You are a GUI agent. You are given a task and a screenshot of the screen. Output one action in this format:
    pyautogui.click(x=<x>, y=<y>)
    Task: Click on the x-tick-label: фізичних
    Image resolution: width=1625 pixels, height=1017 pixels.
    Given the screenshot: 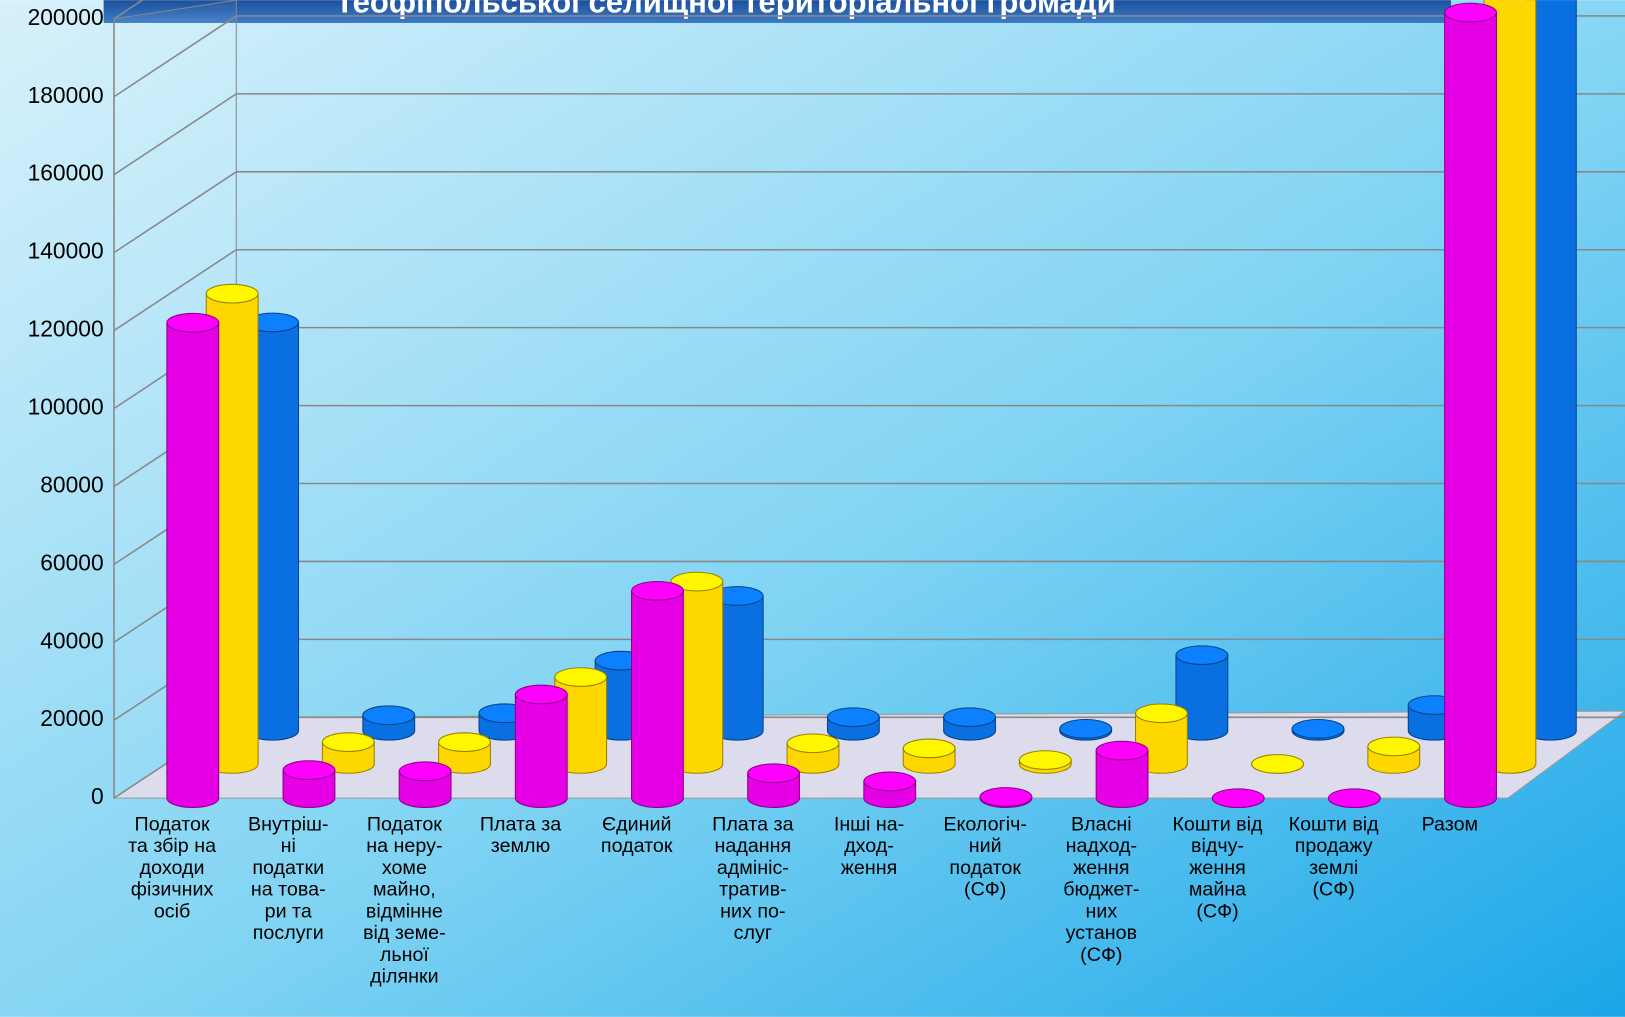 What is the action you would take?
    pyautogui.click(x=172, y=890)
    